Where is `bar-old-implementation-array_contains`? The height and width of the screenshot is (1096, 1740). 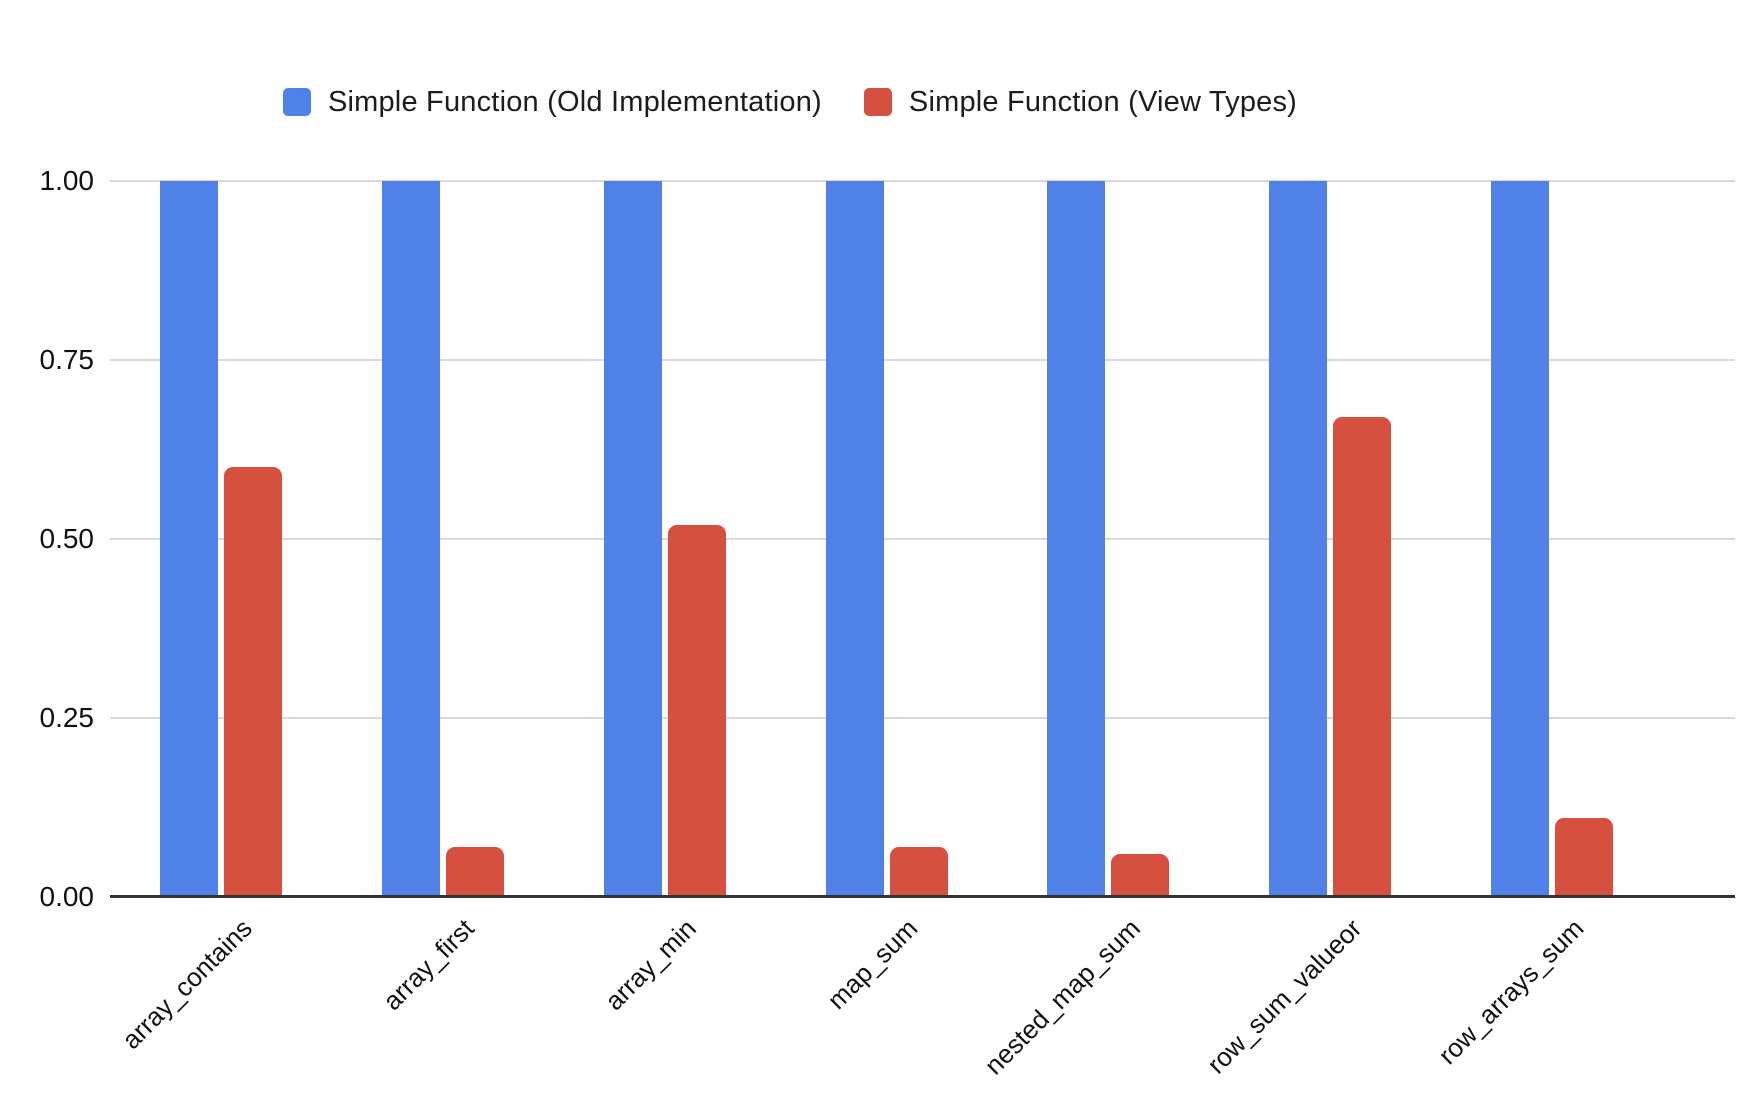 bar-old-implementation-array_contains is located at coordinates (188, 539).